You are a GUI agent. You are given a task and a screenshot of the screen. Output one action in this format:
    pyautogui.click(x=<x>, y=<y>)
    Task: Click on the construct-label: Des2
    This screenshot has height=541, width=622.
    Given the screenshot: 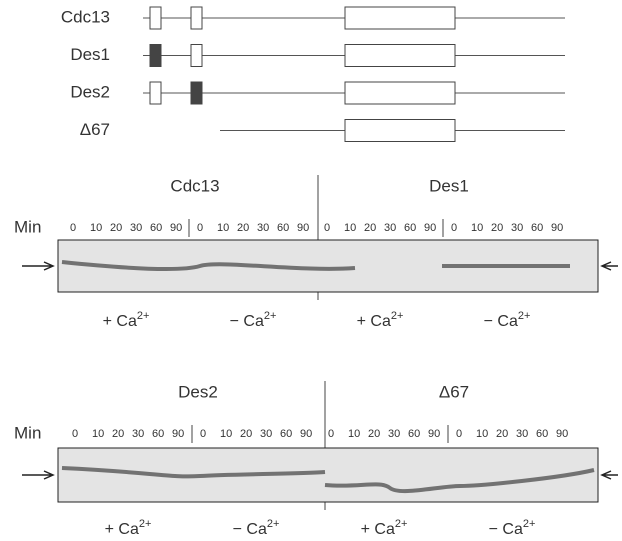 What is the action you would take?
    pyautogui.click(x=90, y=91)
    